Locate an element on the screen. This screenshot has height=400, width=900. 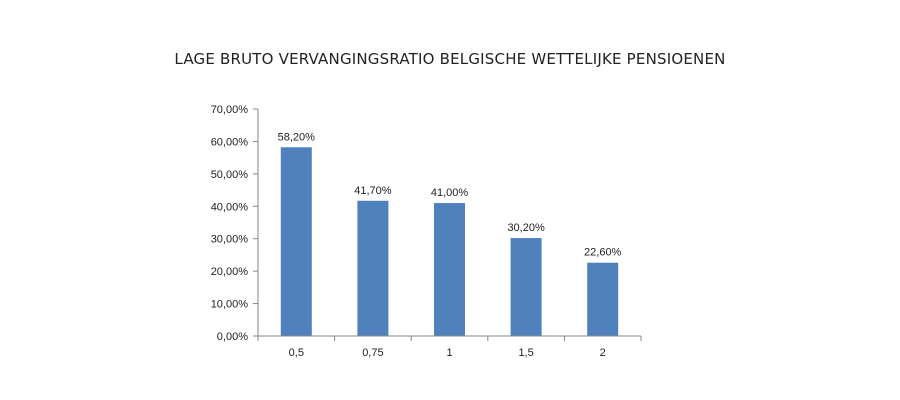
x-tick-label: 1,5 is located at coordinates (525, 353).